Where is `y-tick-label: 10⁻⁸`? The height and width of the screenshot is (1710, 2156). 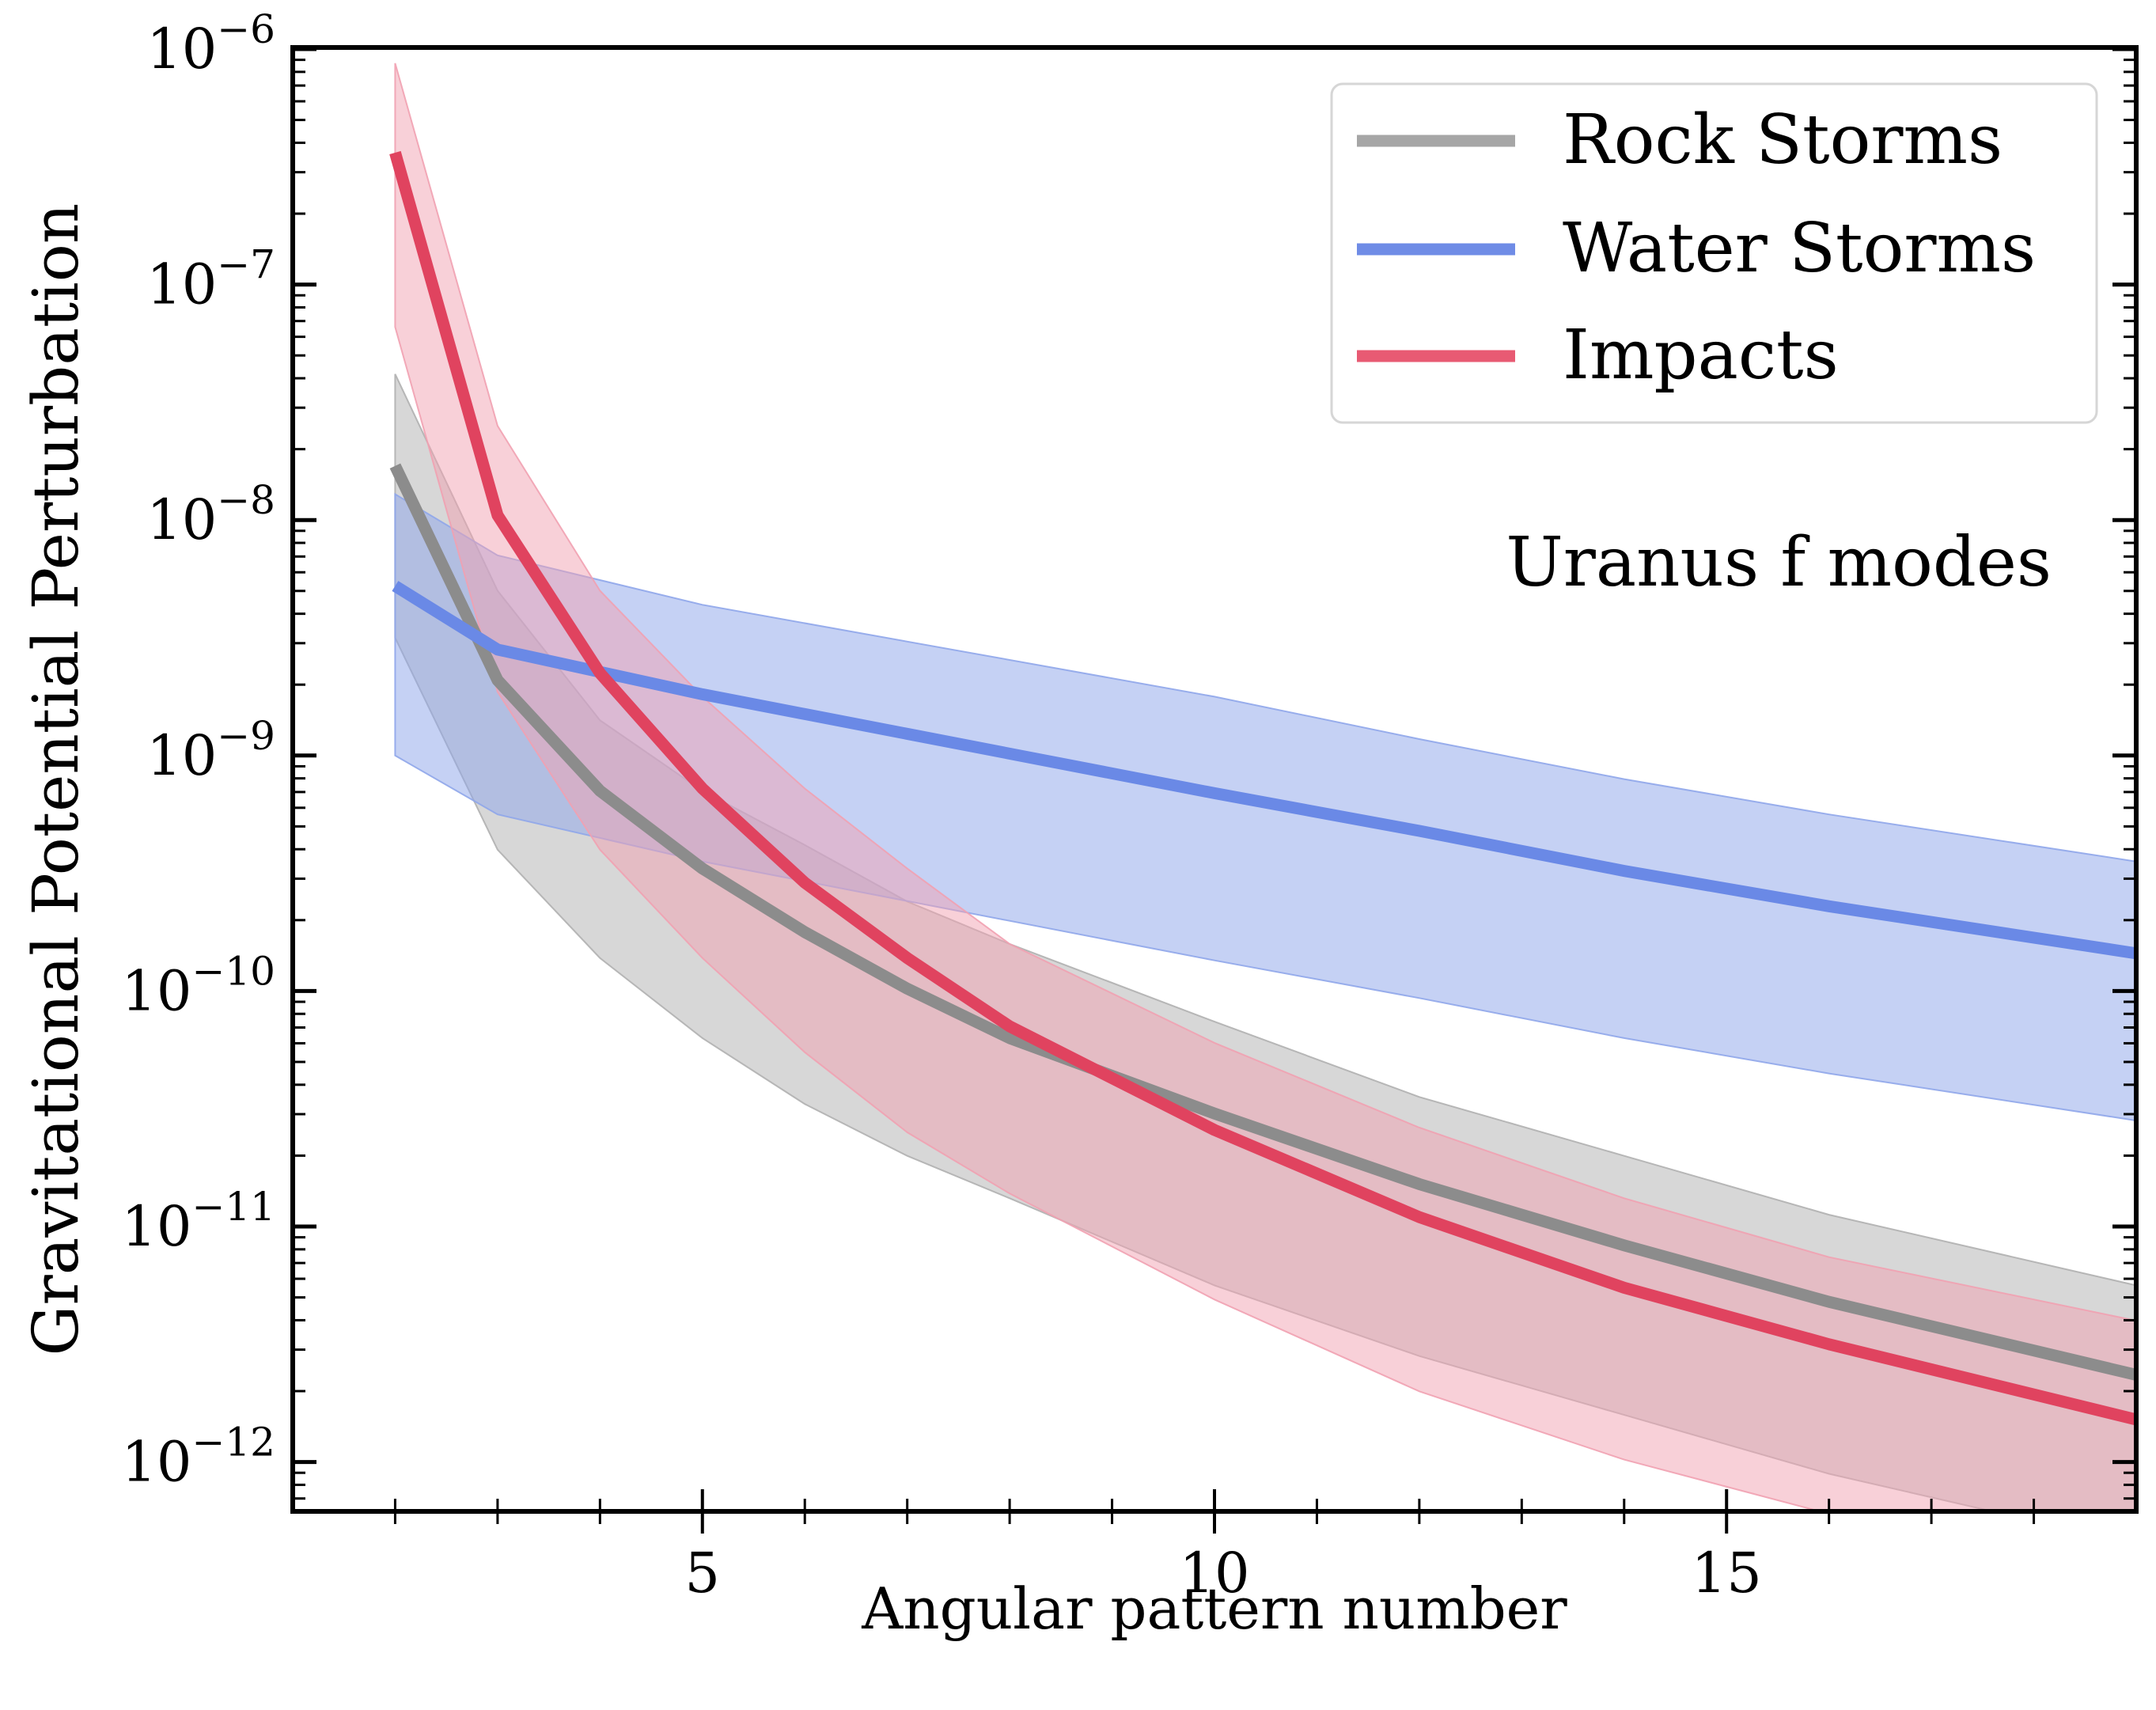
y-tick-label: 10⁻⁸ is located at coordinates (210, 514).